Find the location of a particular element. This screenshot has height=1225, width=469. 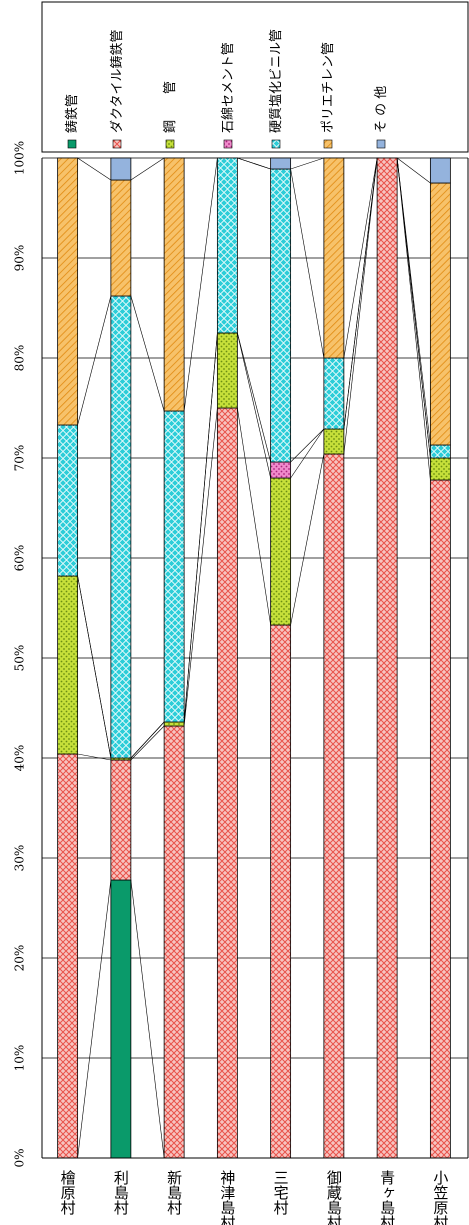

legend-label: 硬質塩化ビニル管 is located at coordinates (276, 81).